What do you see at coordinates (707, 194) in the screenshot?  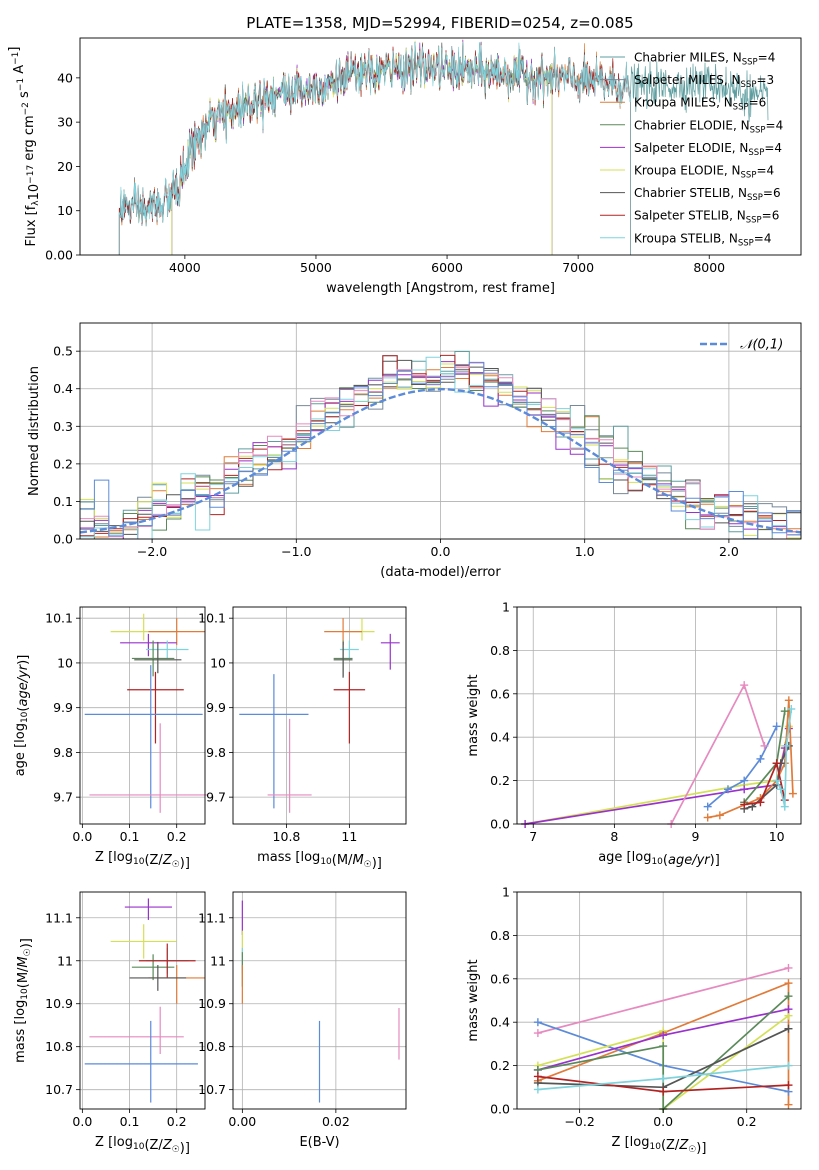 I see `legend-entry: Chabrier STELIB, NSSP=6` at bounding box center [707, 194].